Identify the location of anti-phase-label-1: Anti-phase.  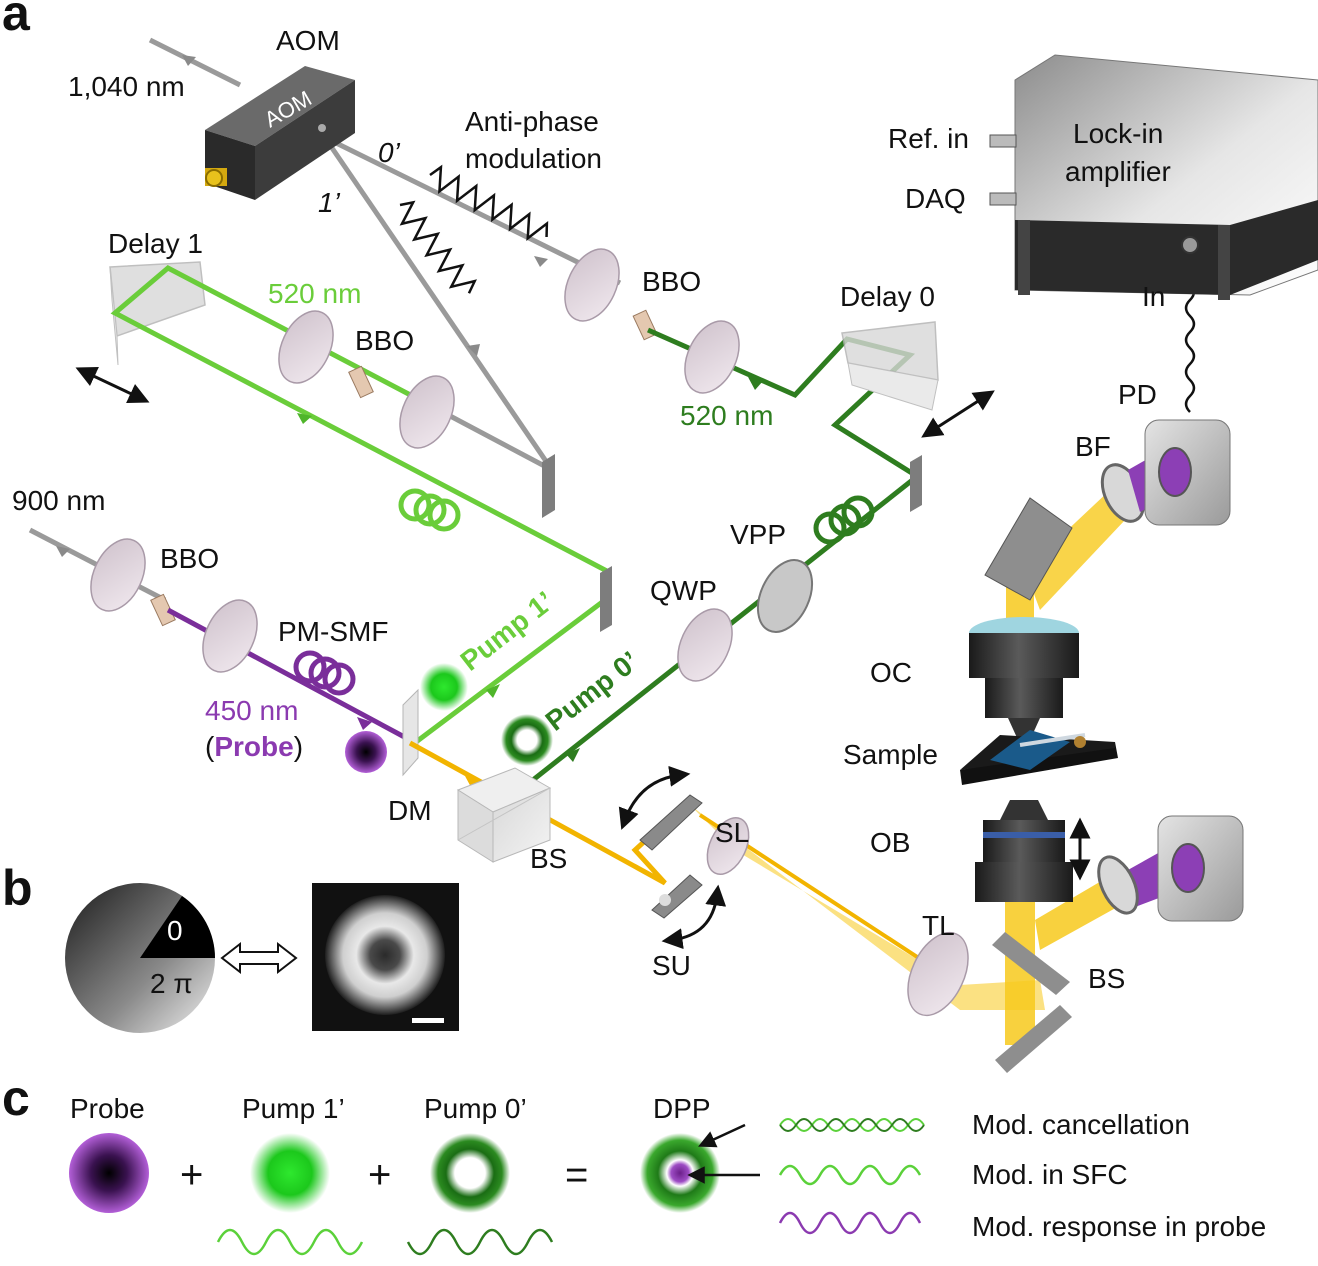
(532, 121).